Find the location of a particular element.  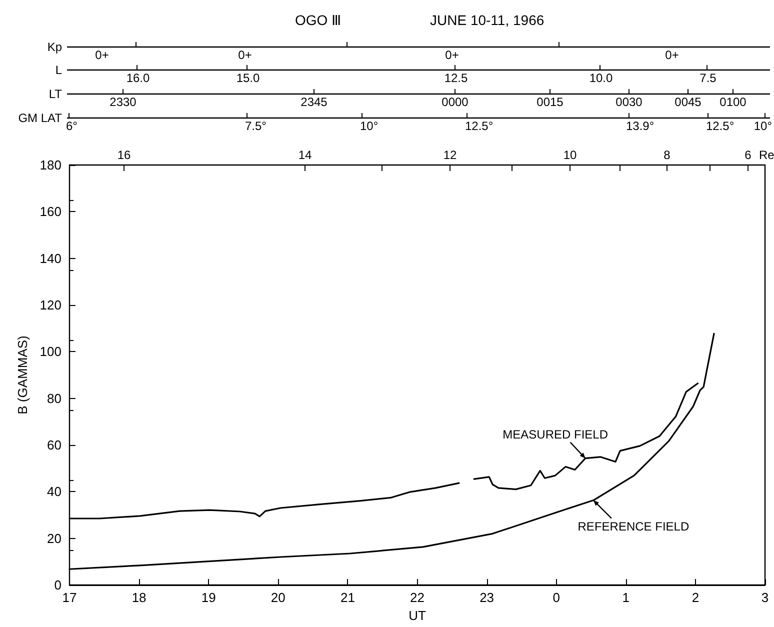

y-tick-label: 60 is located at coordinates (54, 445).